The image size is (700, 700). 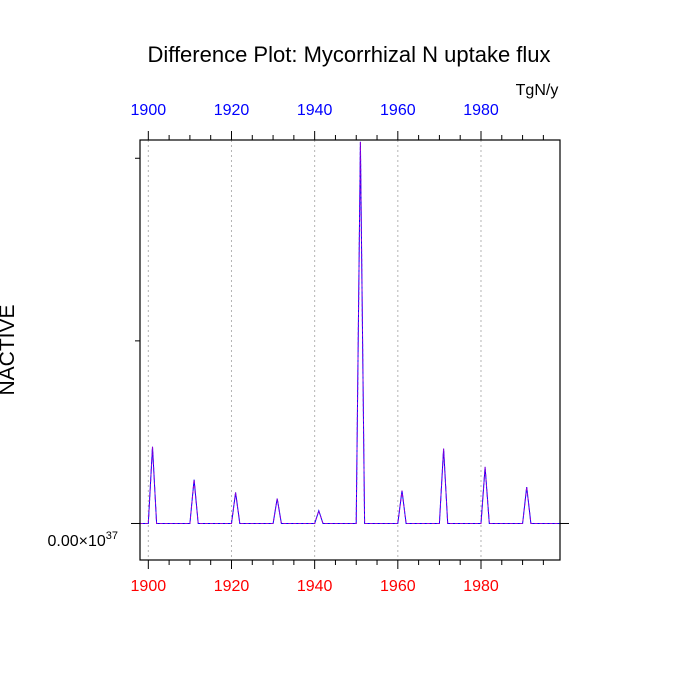 What do you see at coordinates (112, 536) in the screenshot?
I see `y-tick-exponent: 37` at bounding box center [112, 536].